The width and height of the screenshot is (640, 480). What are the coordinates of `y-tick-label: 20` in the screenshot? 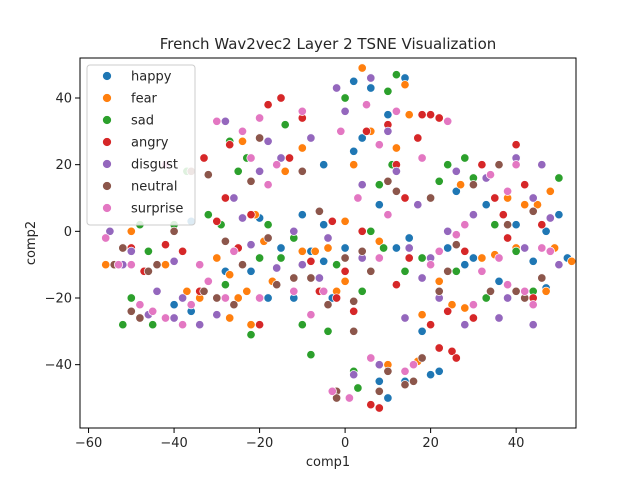 It's located at (63, 165).